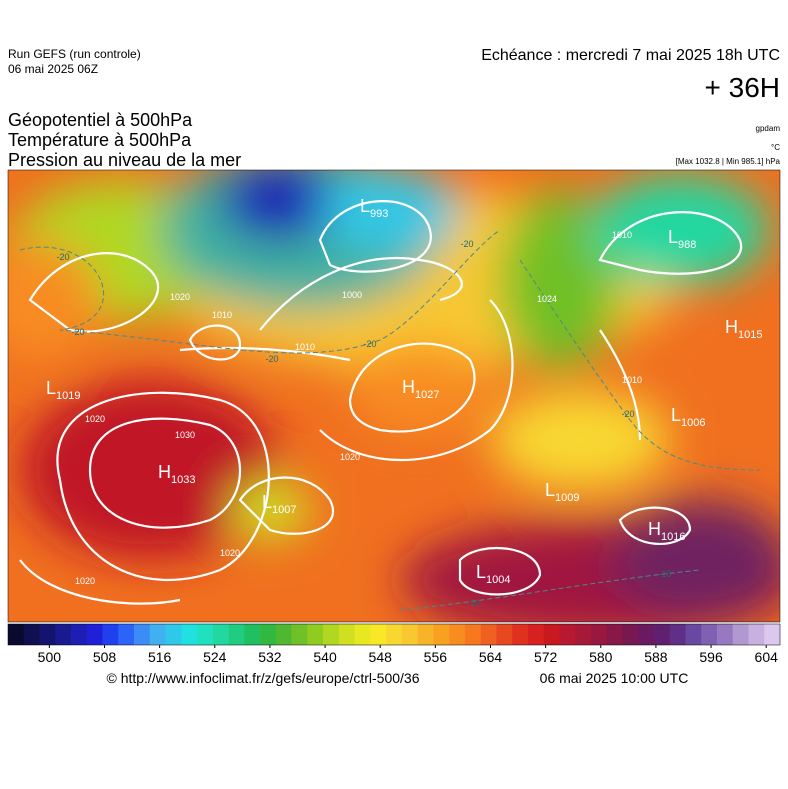 This screenshot has width=788, height=789. I want to click on center-pressure: 993, so click(379, 214).